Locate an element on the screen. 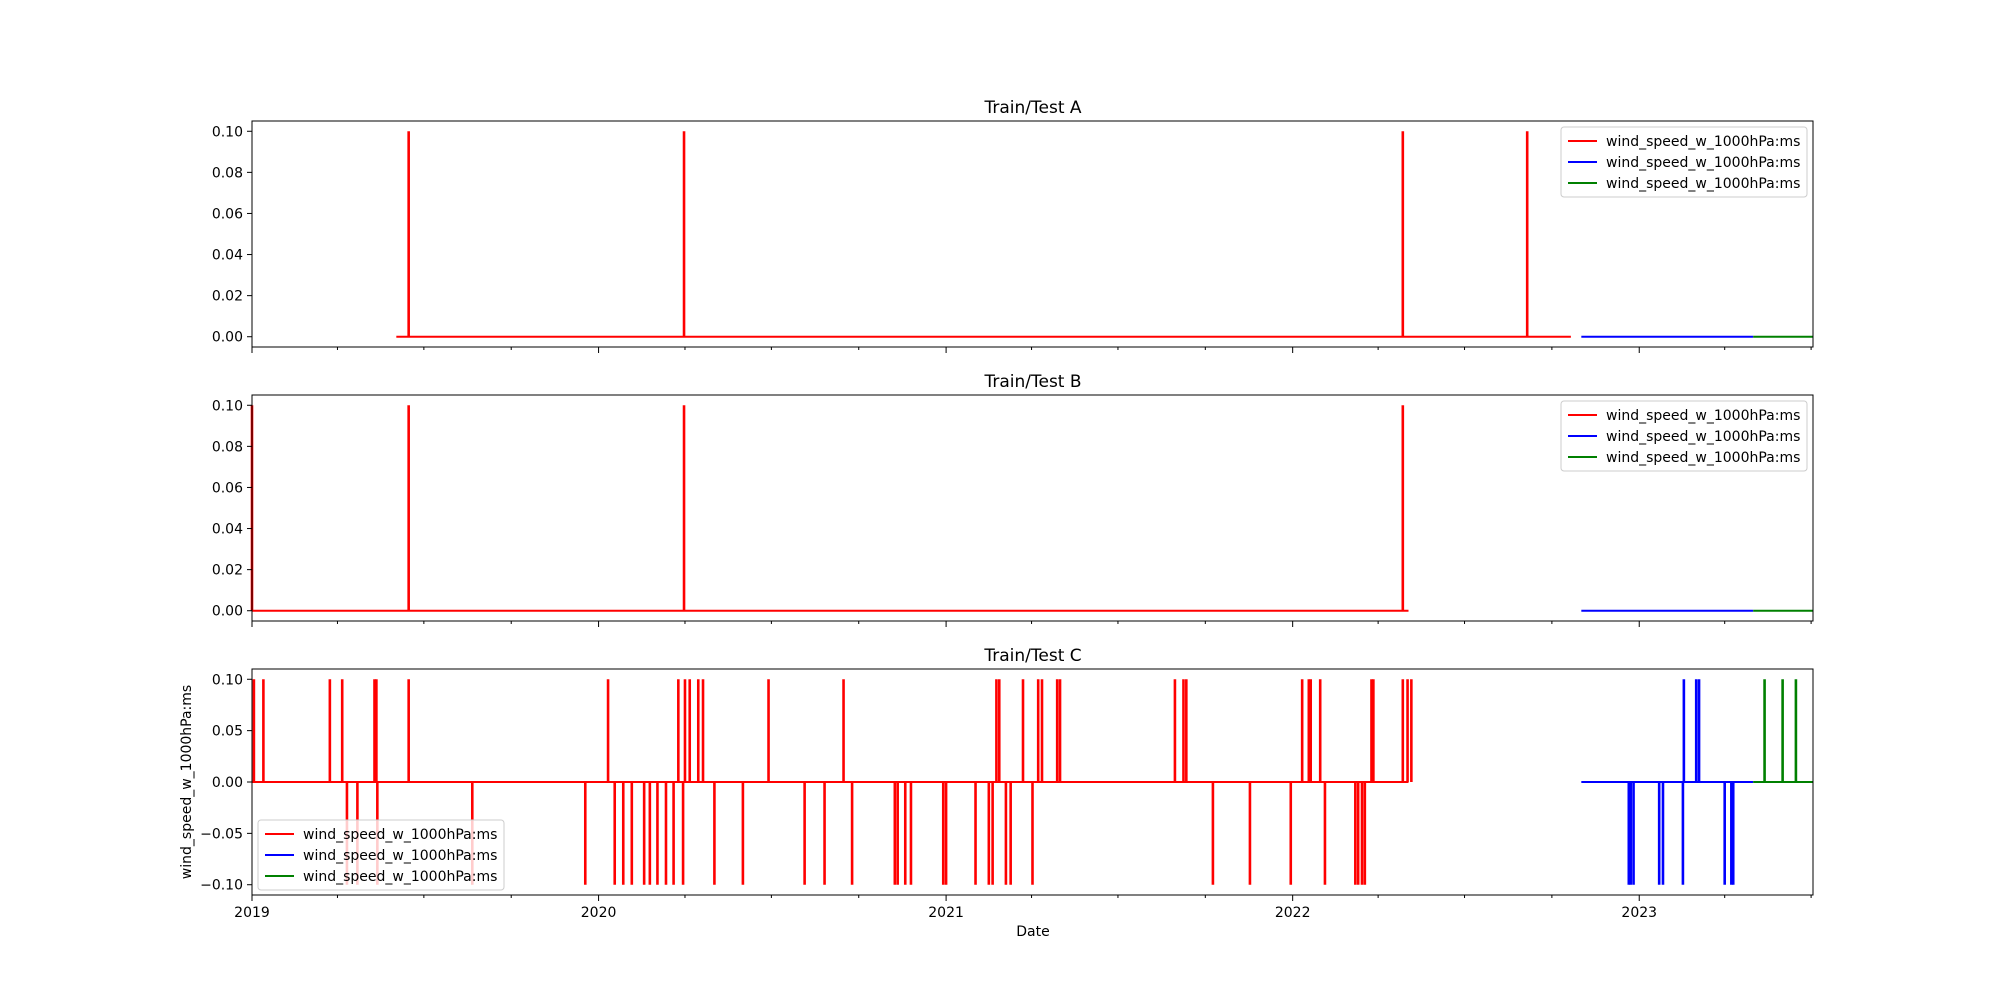 This screenshot has height=1000, width=2000. subplot-c-title: Train/Test C is located at coordinates (1032, 656).